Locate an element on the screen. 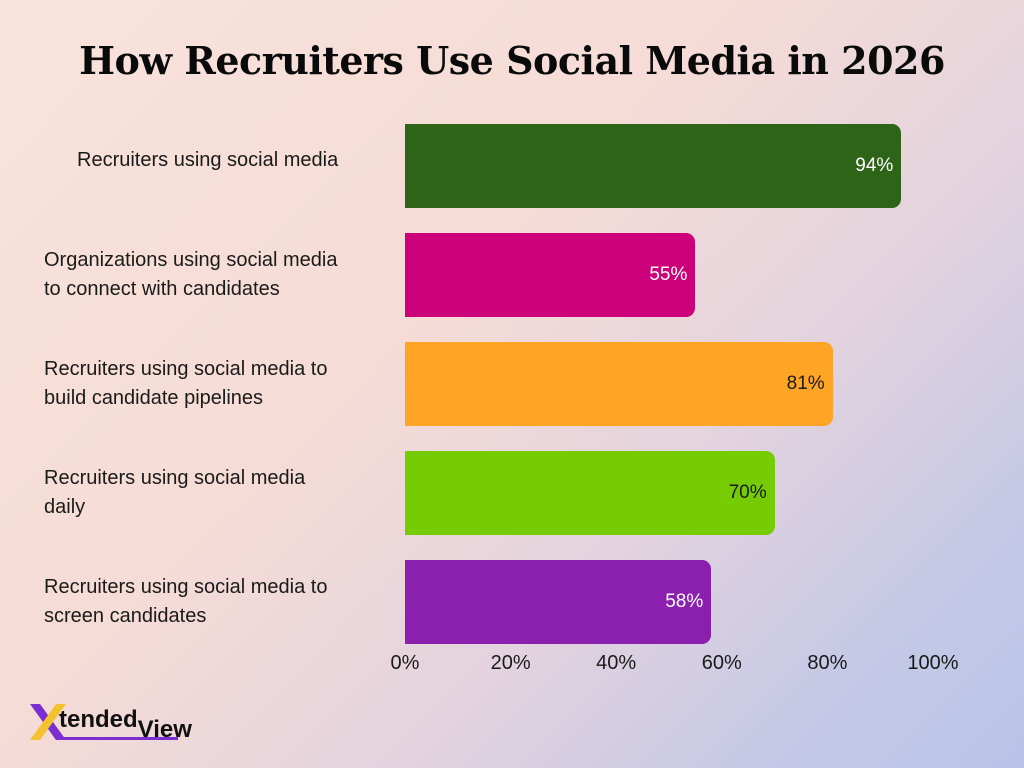 This screenshot has width=1024, height=768. logo-underline is located at coordinates (119, 738).